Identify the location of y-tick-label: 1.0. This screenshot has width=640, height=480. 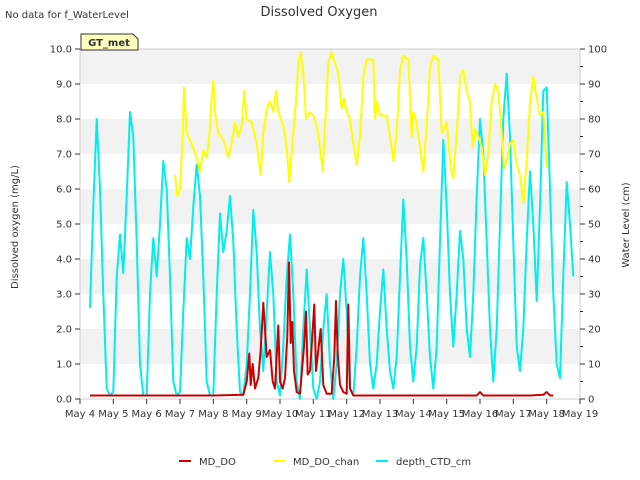
(64, 365).